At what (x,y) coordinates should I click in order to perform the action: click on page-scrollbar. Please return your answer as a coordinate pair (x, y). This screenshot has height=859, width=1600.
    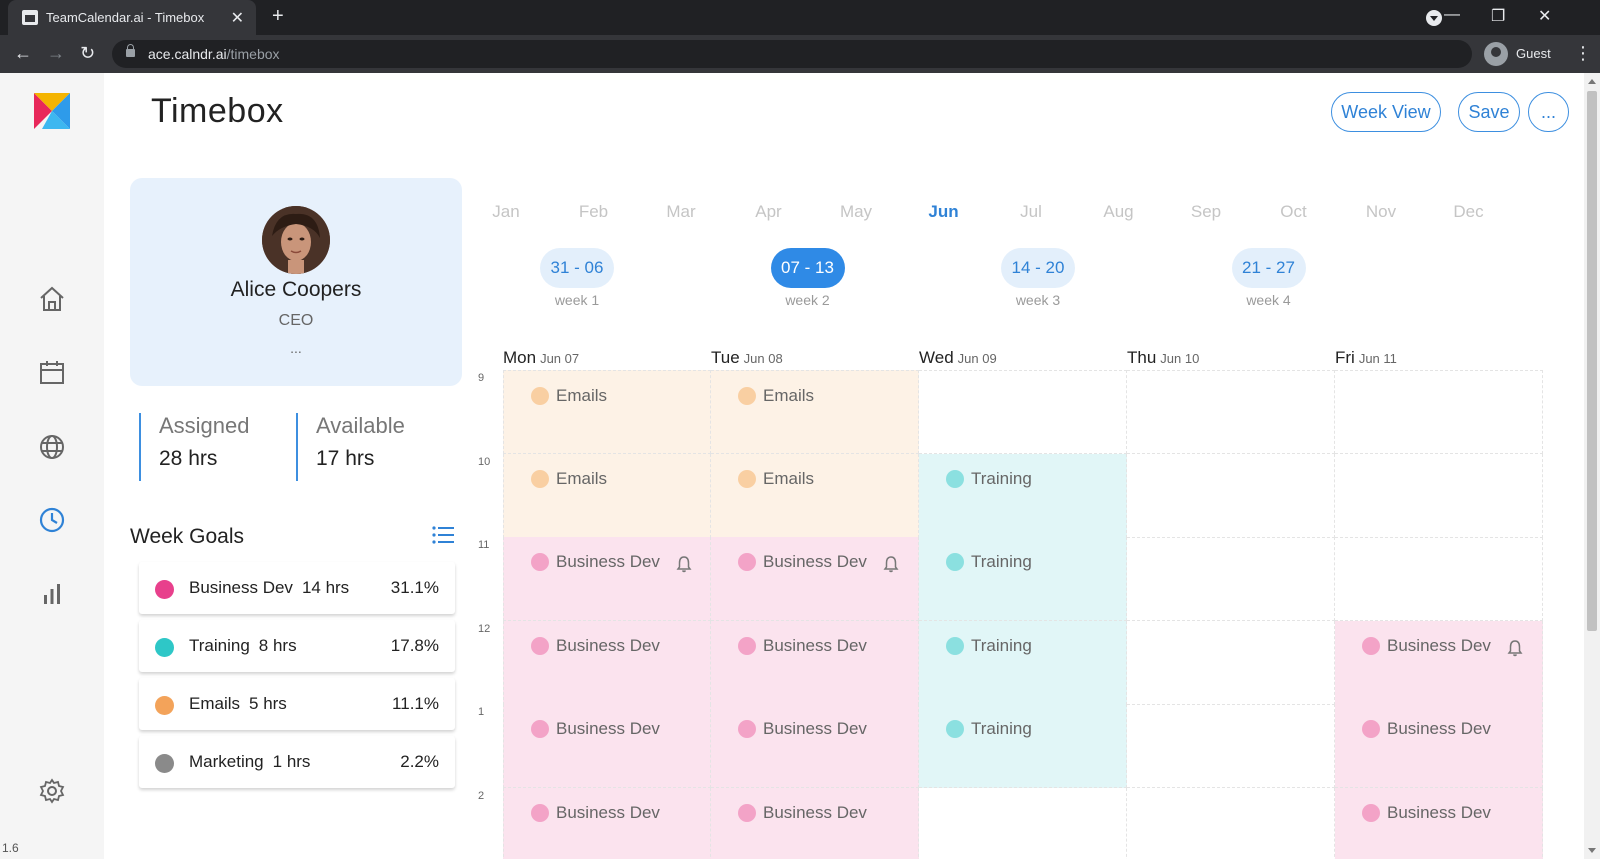
    Looking at the image, I should click on (1592, 466).